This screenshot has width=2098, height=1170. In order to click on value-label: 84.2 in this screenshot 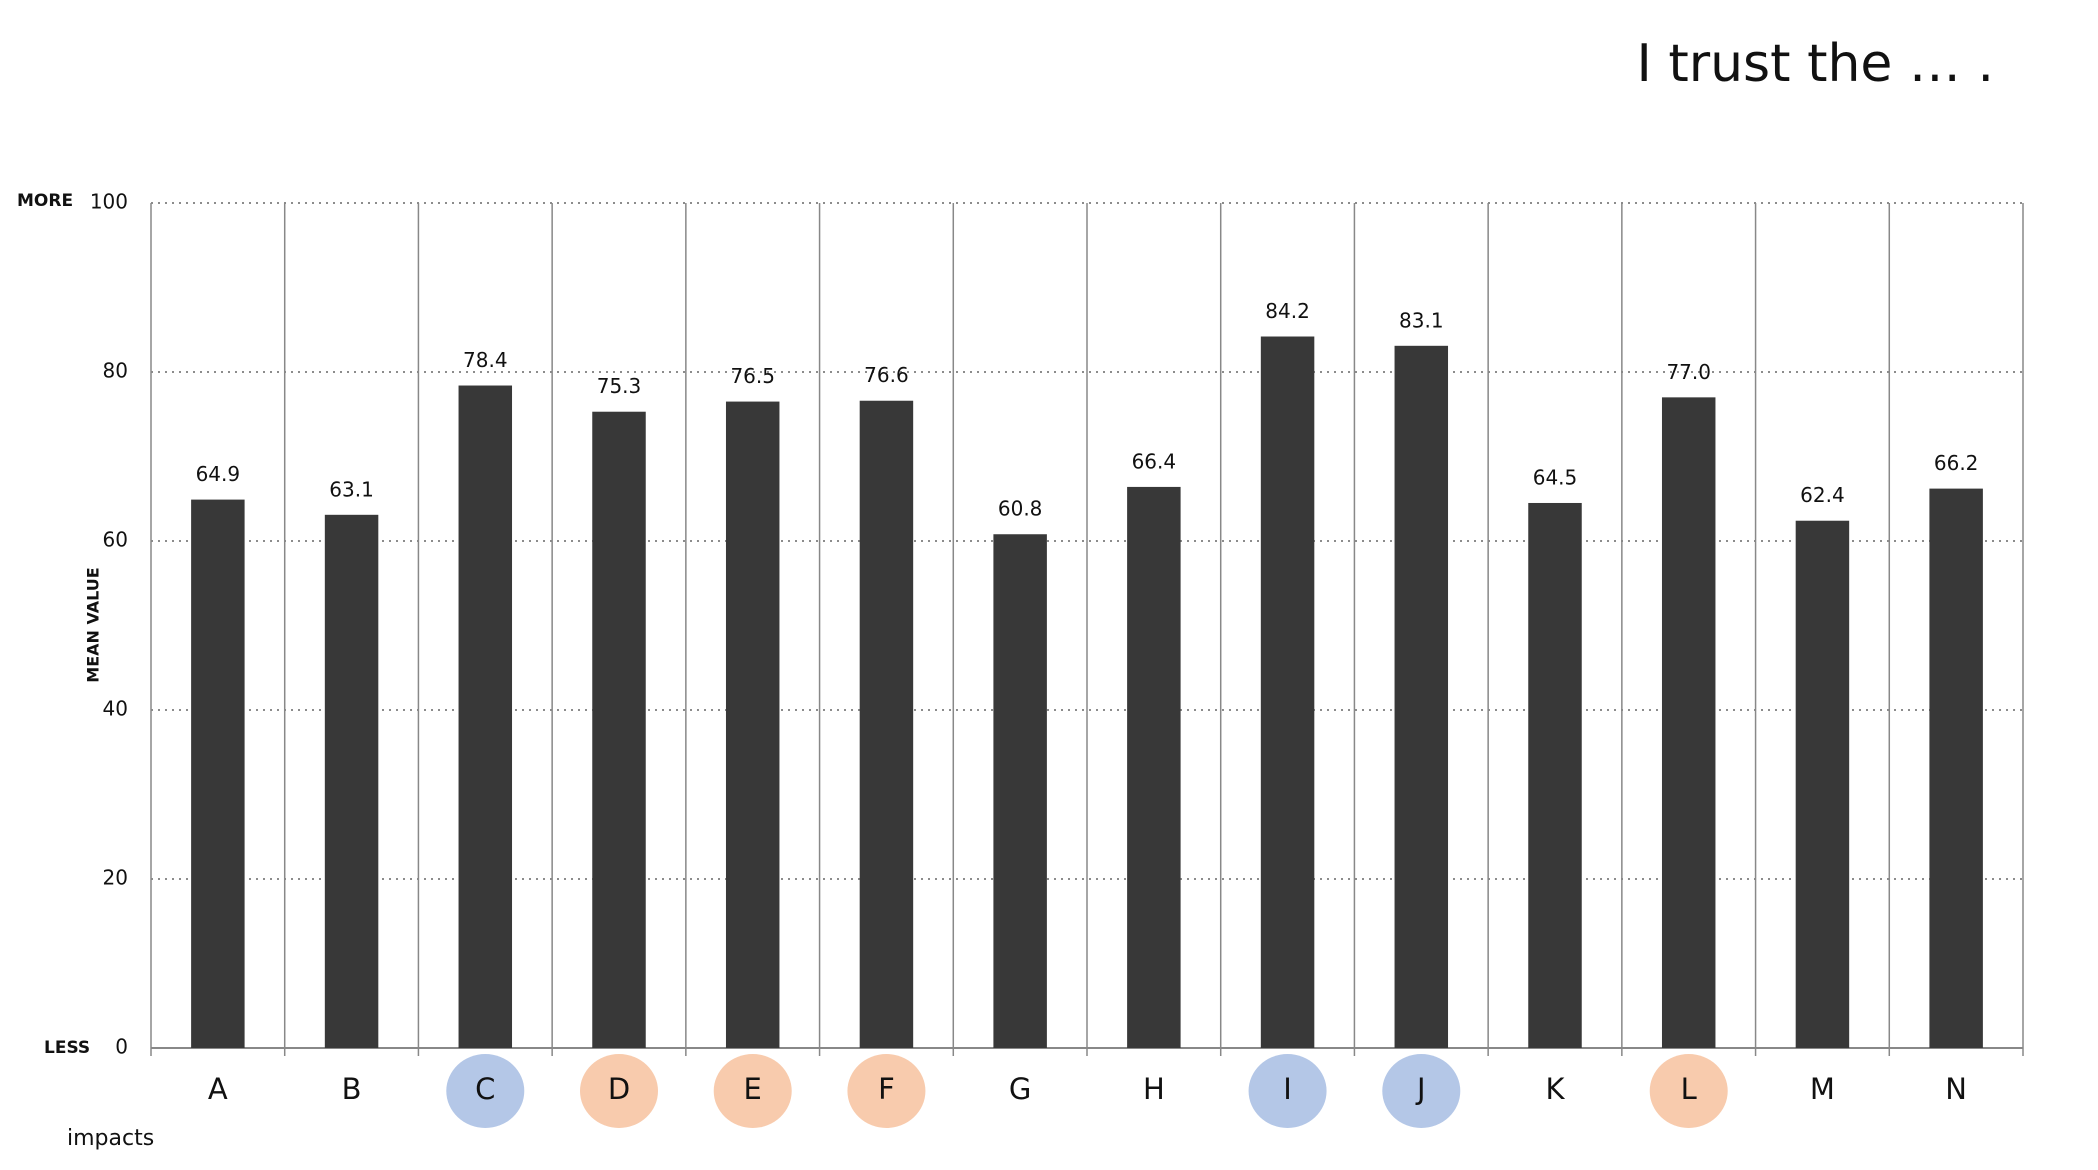, I will do `click(1287, 311)`.